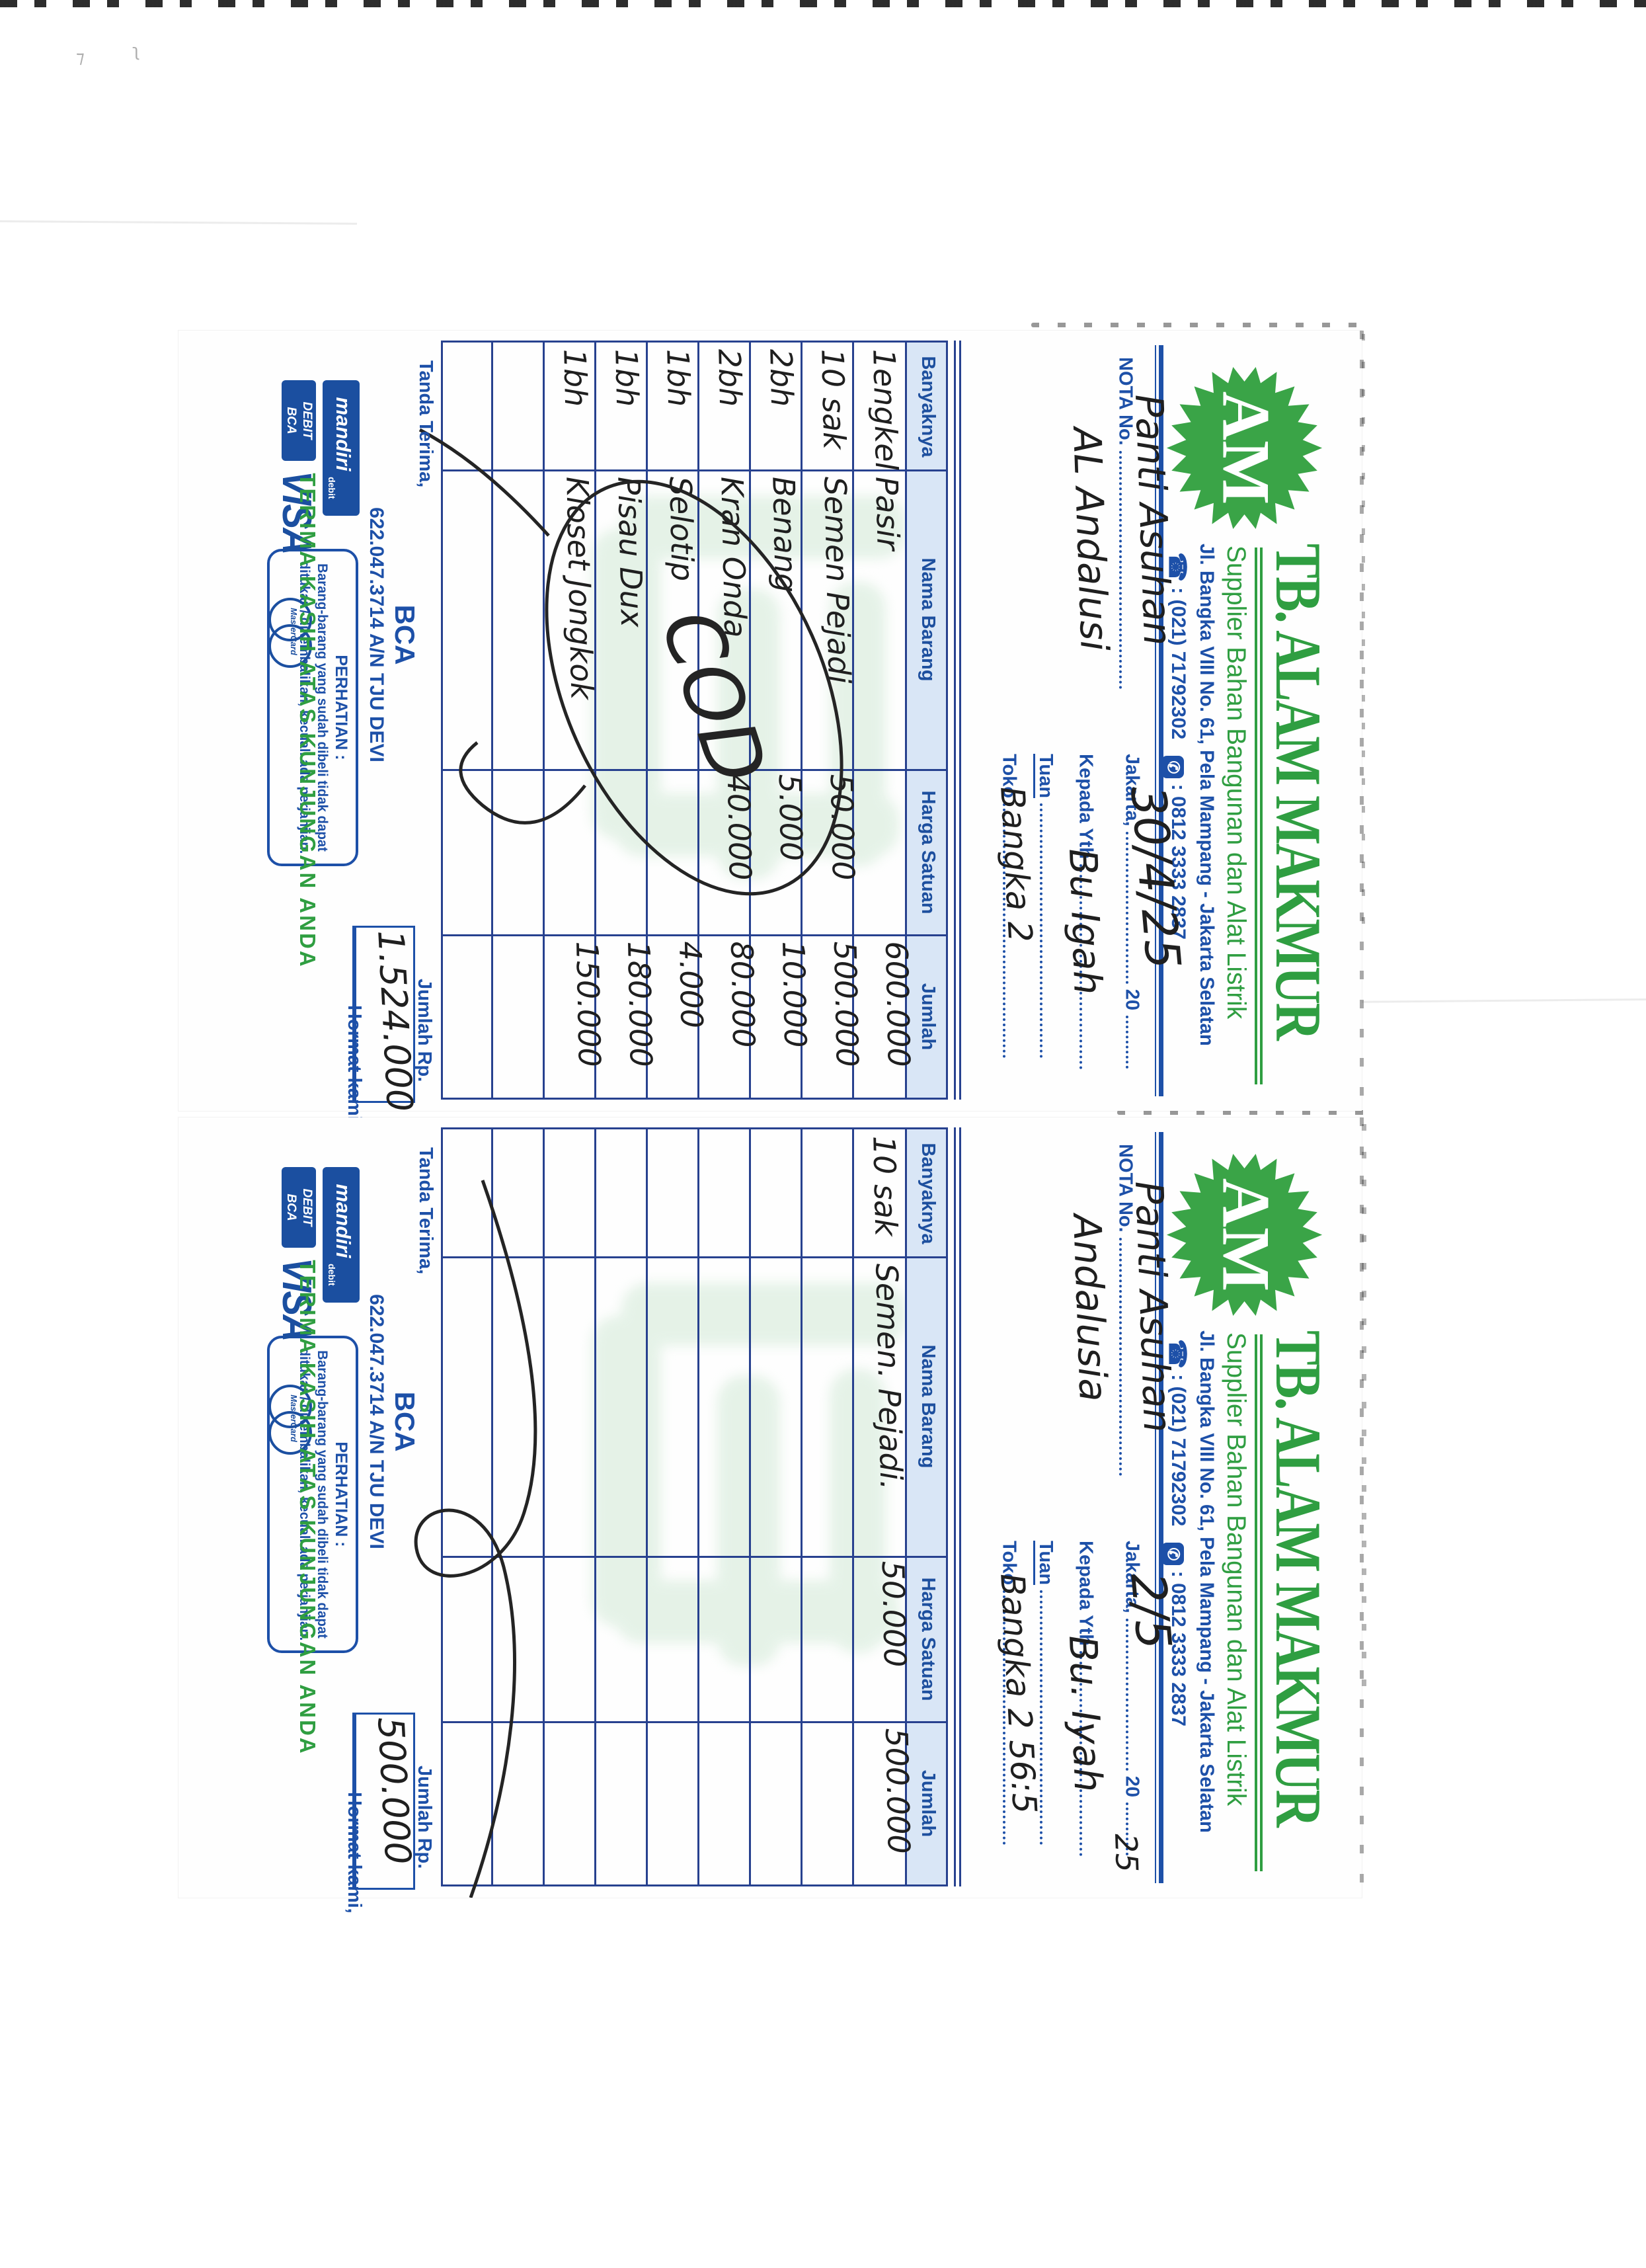  What do you see at coordinates (1091, 539) in the screenshot?
I see `handwritten-customer-line2: AL Andalusi` at bounding box center [1091, 539].